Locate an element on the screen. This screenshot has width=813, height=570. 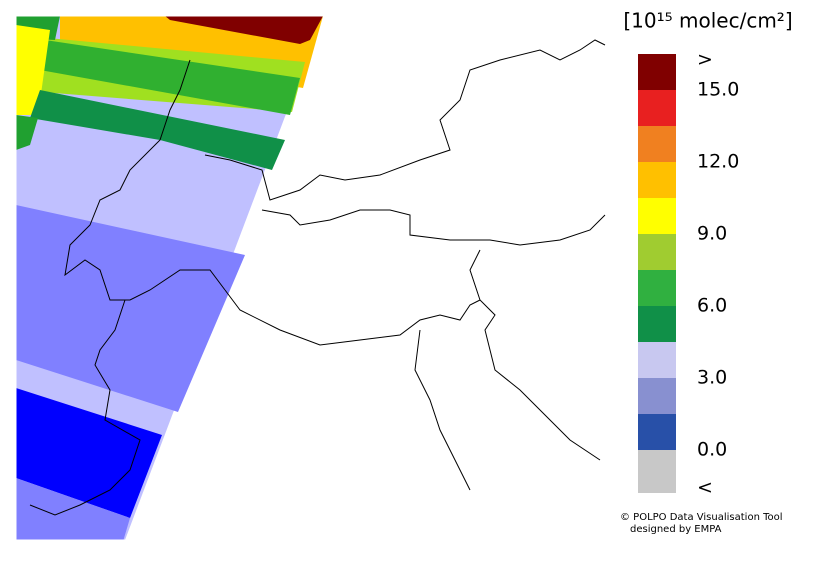
legend-title: [10¹⁵ molec/cm²] is located at coordinates (707, 21).